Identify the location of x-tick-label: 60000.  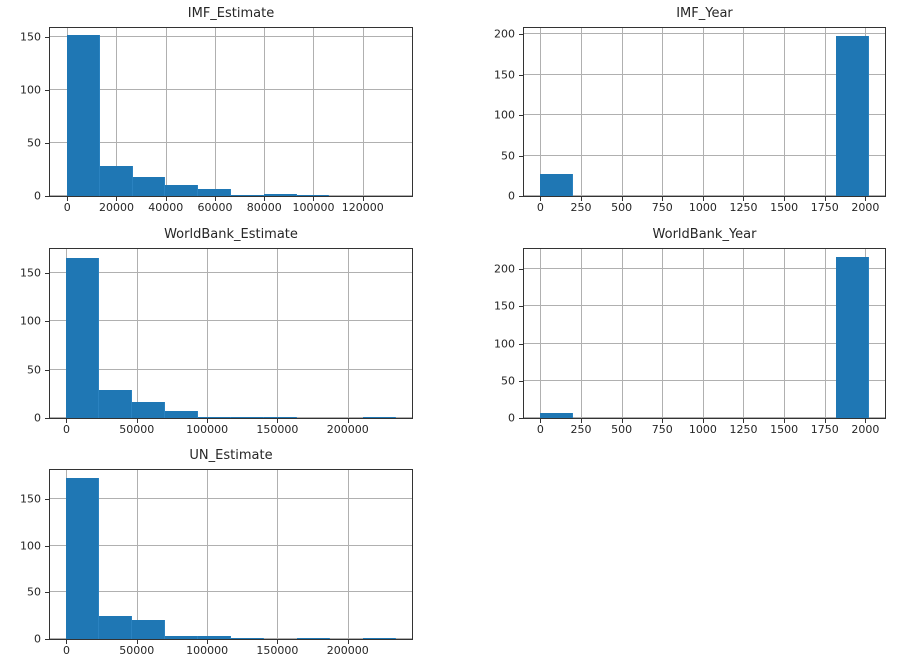
(215, 207).